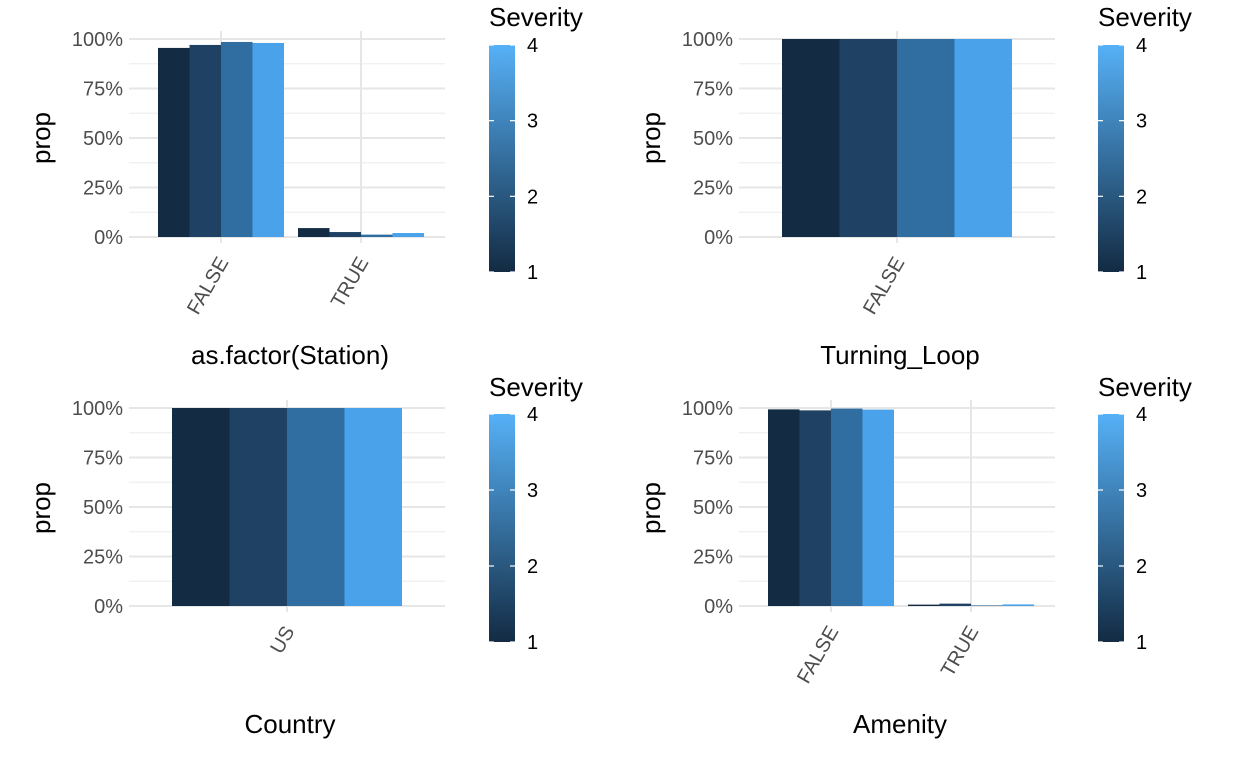 Image resolution: width=1248 pixels, height=768 pixels. I want to click on panel-4-y-axis-title: prop, so click(651, 508).